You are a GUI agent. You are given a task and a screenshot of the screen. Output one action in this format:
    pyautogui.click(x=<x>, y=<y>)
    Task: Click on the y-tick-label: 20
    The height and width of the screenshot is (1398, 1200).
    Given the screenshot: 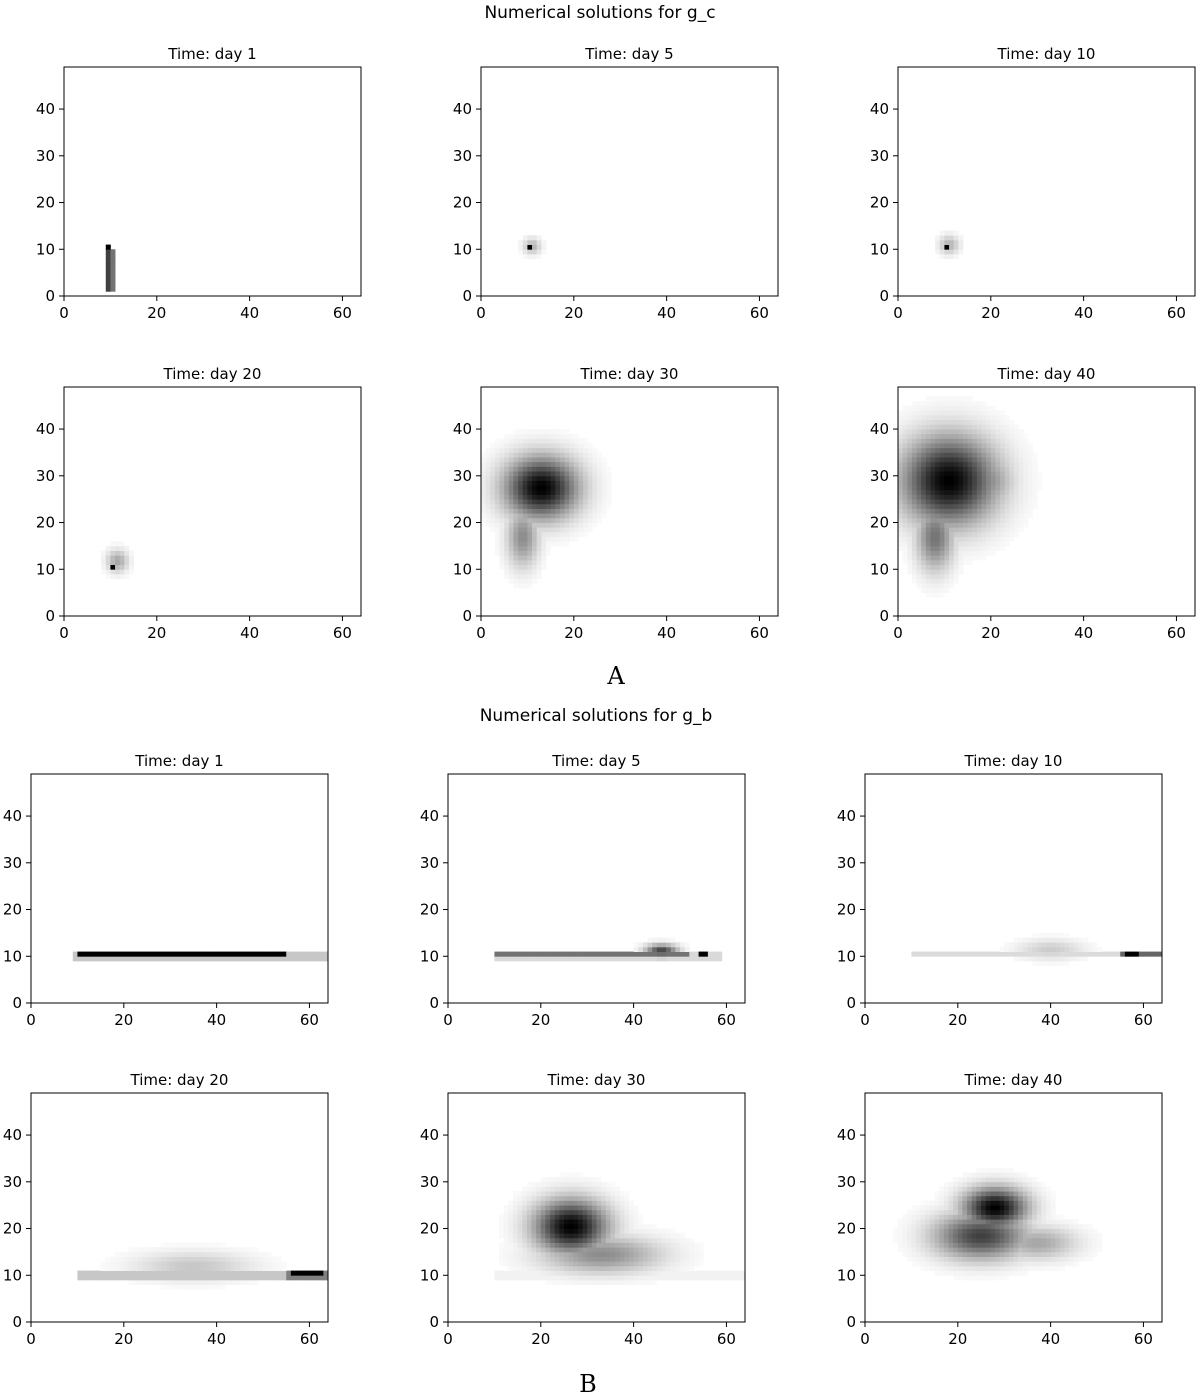 What is the action you would take?
    pyautogui.click(x=429, y=1229)
    